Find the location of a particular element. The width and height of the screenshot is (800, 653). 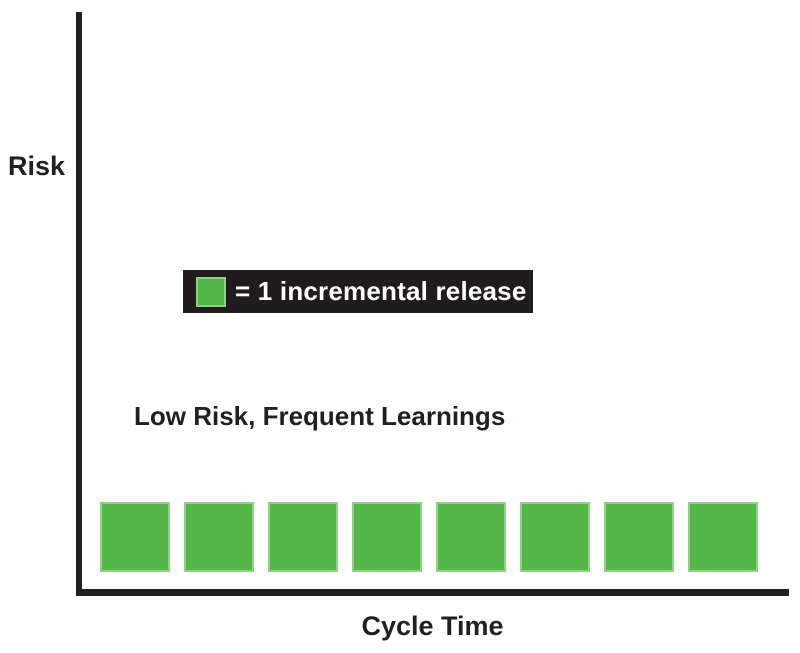

legend-label: = 1 incremental release is located at coordinates (381, 291).